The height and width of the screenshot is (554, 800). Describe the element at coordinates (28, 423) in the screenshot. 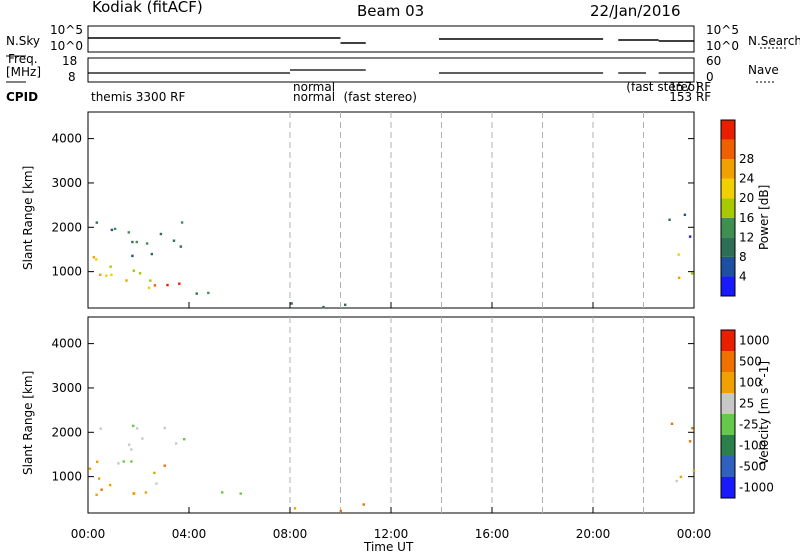

I see `velocity-y-axis-label: Slant Range [km]` at that location.